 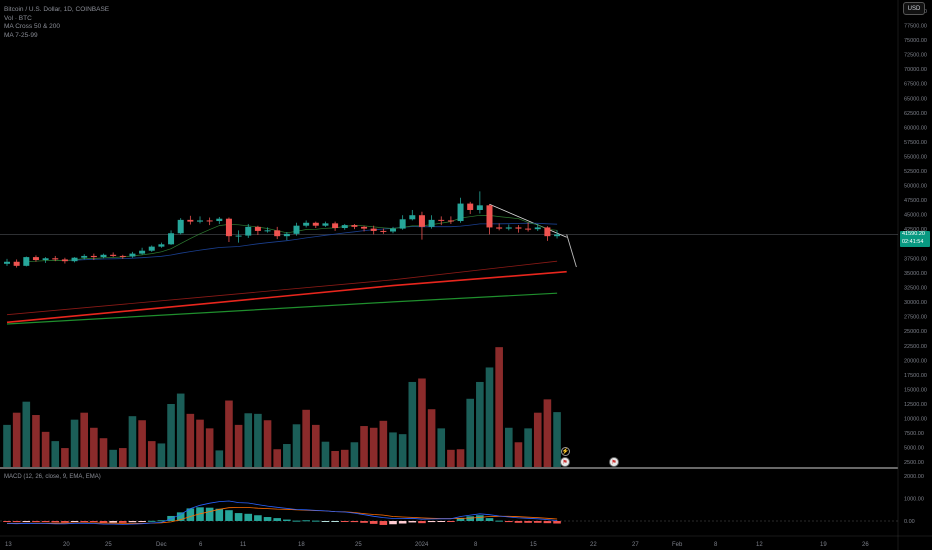 What do you see at coordinates (915, 391) in the screenshot?
I see `volume-axis-tick: 15000.00` at bounding box center [915, 391].